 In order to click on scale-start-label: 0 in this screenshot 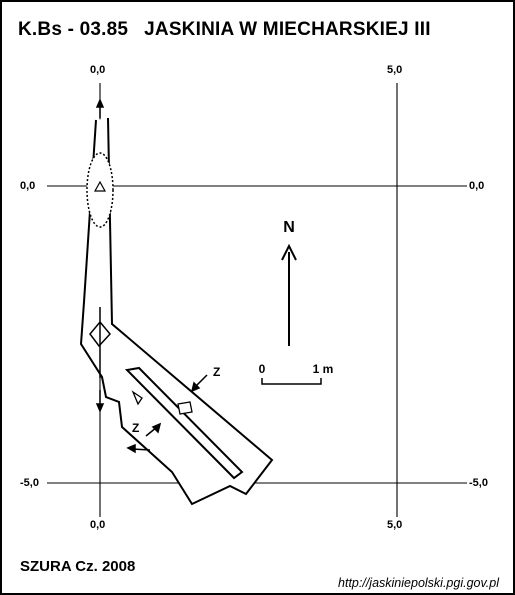, I will do `click(262, 369)`.